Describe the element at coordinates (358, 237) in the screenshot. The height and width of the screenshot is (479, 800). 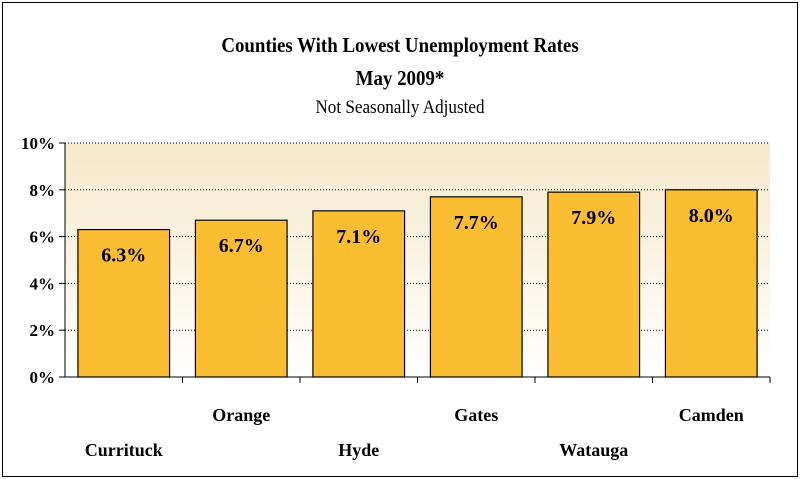
I see `data-label: 7.1%` at that location.